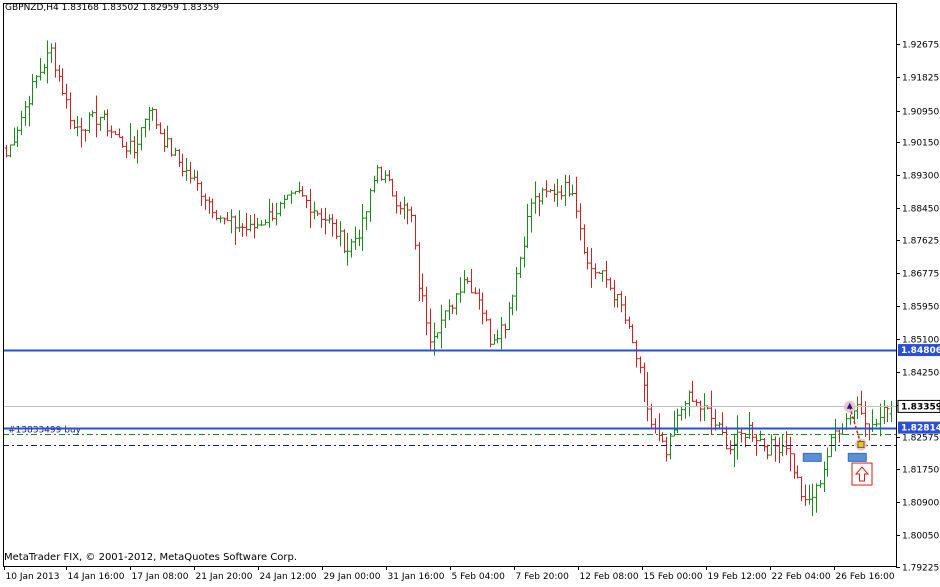 The image size is (940, 587). I want to click on y-tick-label: 1.89300, so click(920, 177).